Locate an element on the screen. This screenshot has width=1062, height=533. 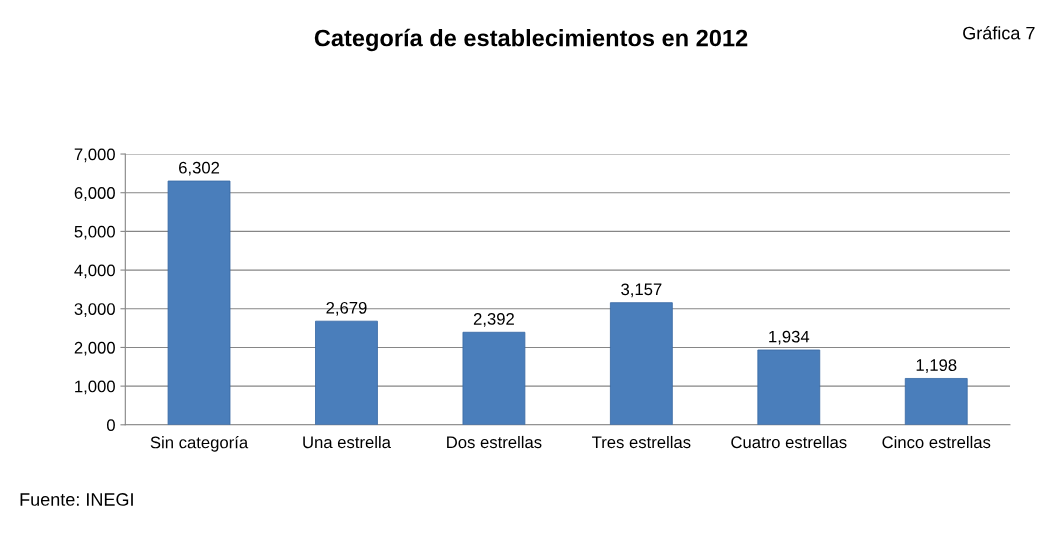
x-tick-label: Cuatro estrellas is located at coordinates (789, 442).